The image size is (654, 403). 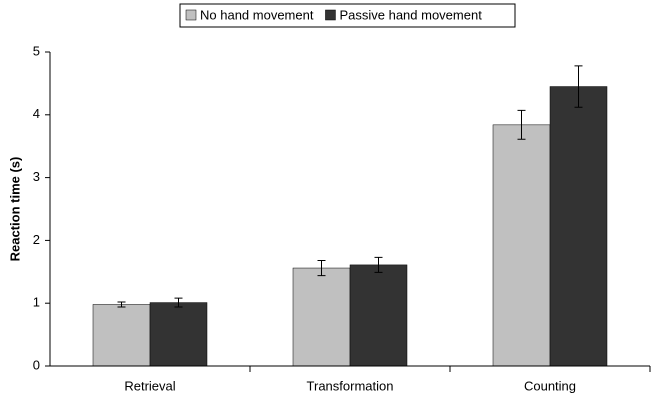 What do you see at coordinates (14, 209) in the screenshot?
I see `y-axis-label: Reaction time (s)` at bounding box center [14, 209].